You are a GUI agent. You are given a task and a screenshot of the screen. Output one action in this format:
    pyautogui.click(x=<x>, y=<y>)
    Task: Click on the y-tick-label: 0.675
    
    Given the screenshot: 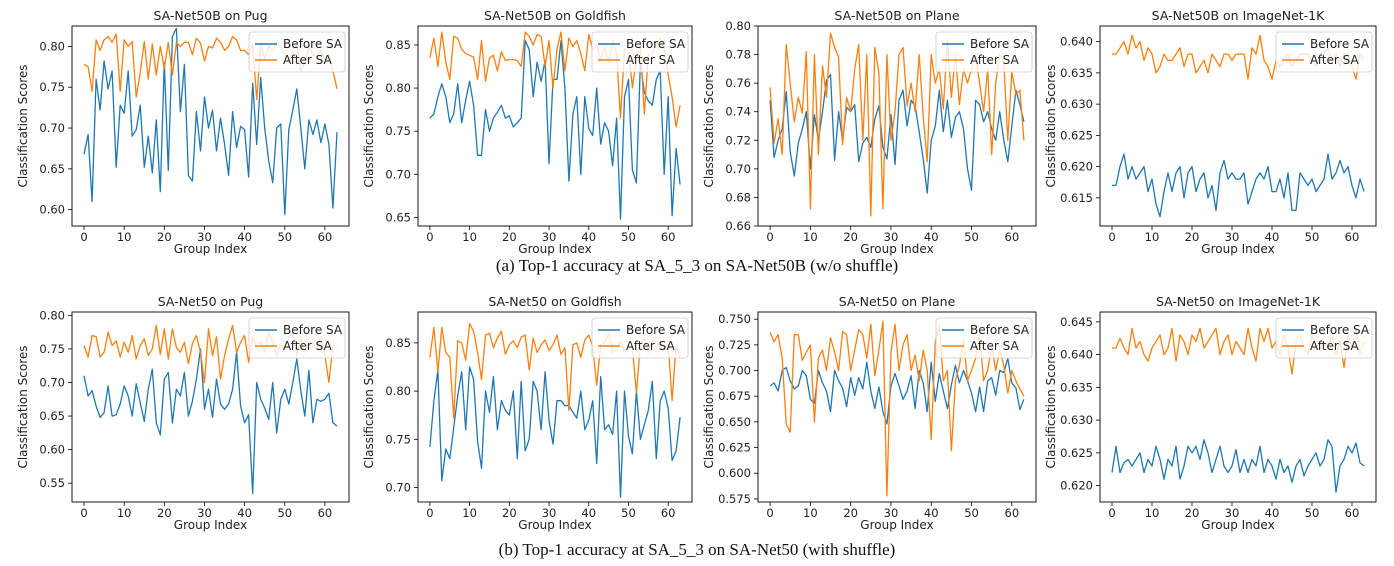 What is the action you would take?
    pyautogui.click(x=734, y=396)
    